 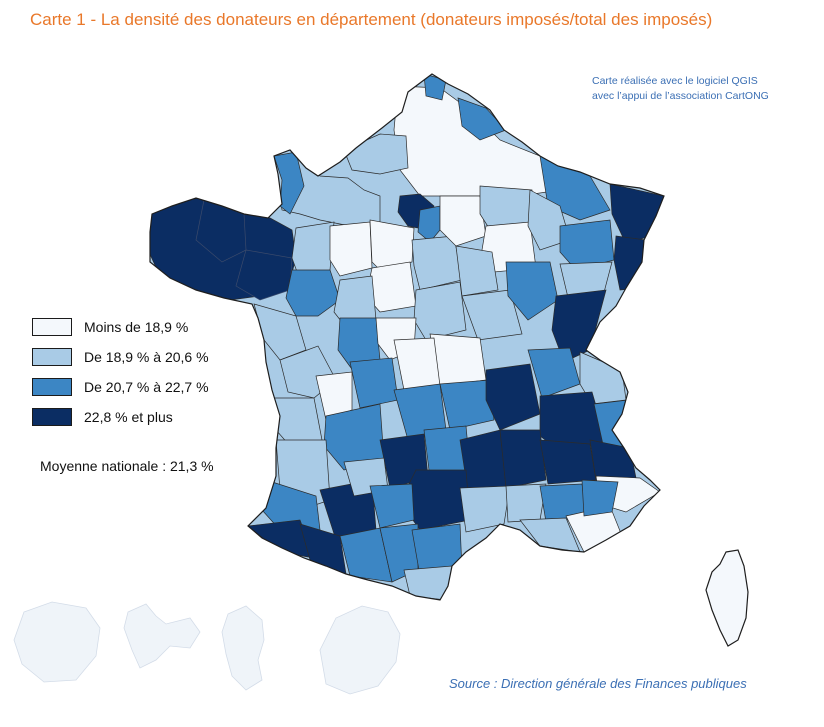 I want to click on legend-label: De 18,9 % à 20,6 %, so click(x=146, y=357).